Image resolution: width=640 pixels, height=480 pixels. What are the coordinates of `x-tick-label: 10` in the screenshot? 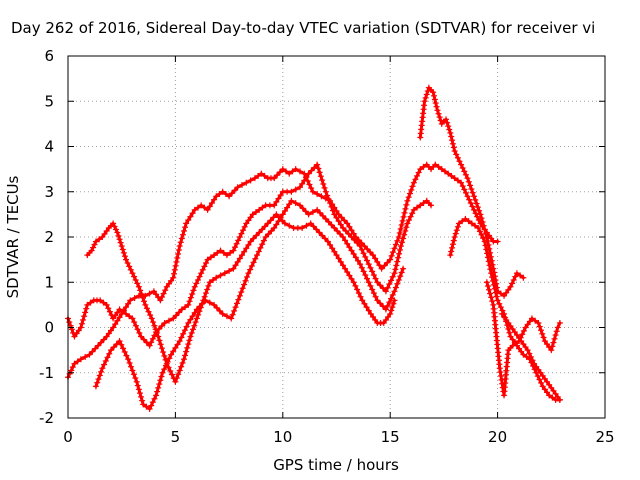 It's located at (282, 437).